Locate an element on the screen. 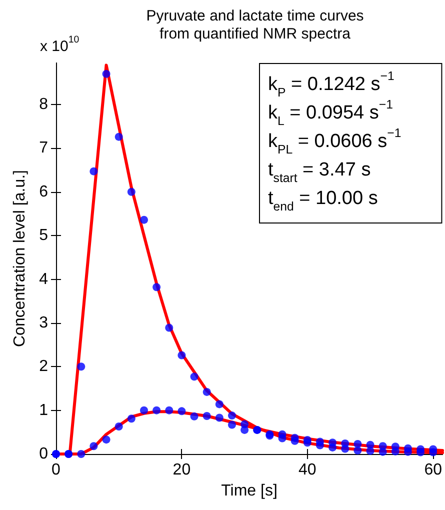  y-tick-label: 5 is located at coordinates (43, 235).